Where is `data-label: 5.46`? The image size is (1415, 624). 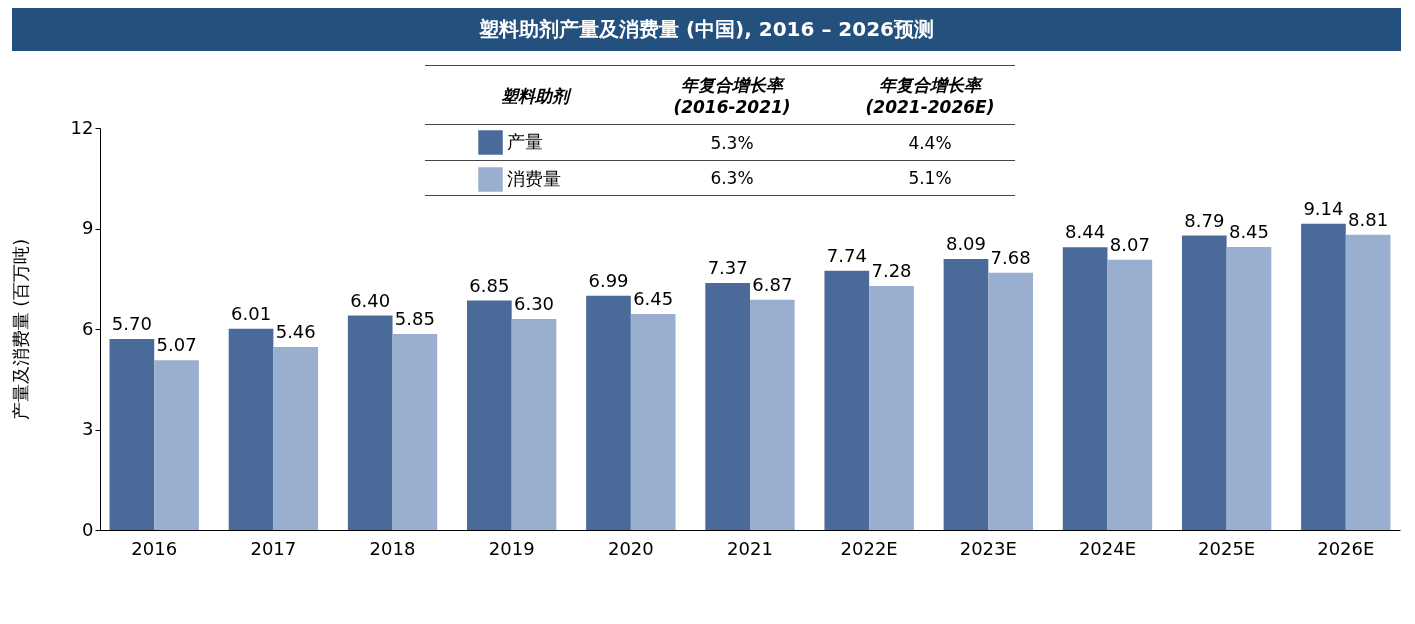 data-label: 5.46 is located at coordinates (295, 332).